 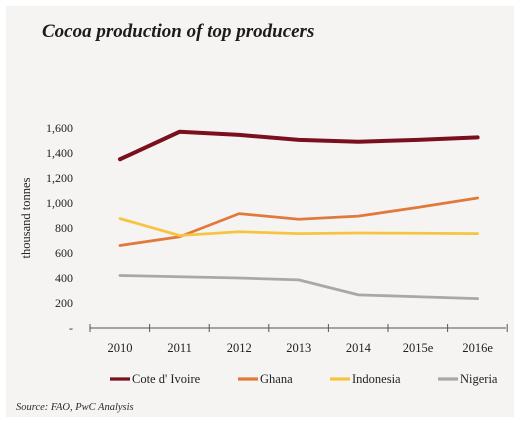 I want to click on y-axis-label: thousand tonnes, so click(x=26, y=217).